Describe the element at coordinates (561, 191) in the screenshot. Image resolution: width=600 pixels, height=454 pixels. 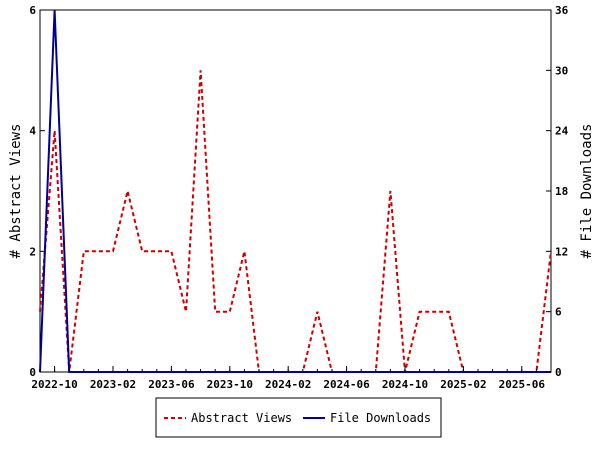
I see `right-tick-label: 18` at that location.